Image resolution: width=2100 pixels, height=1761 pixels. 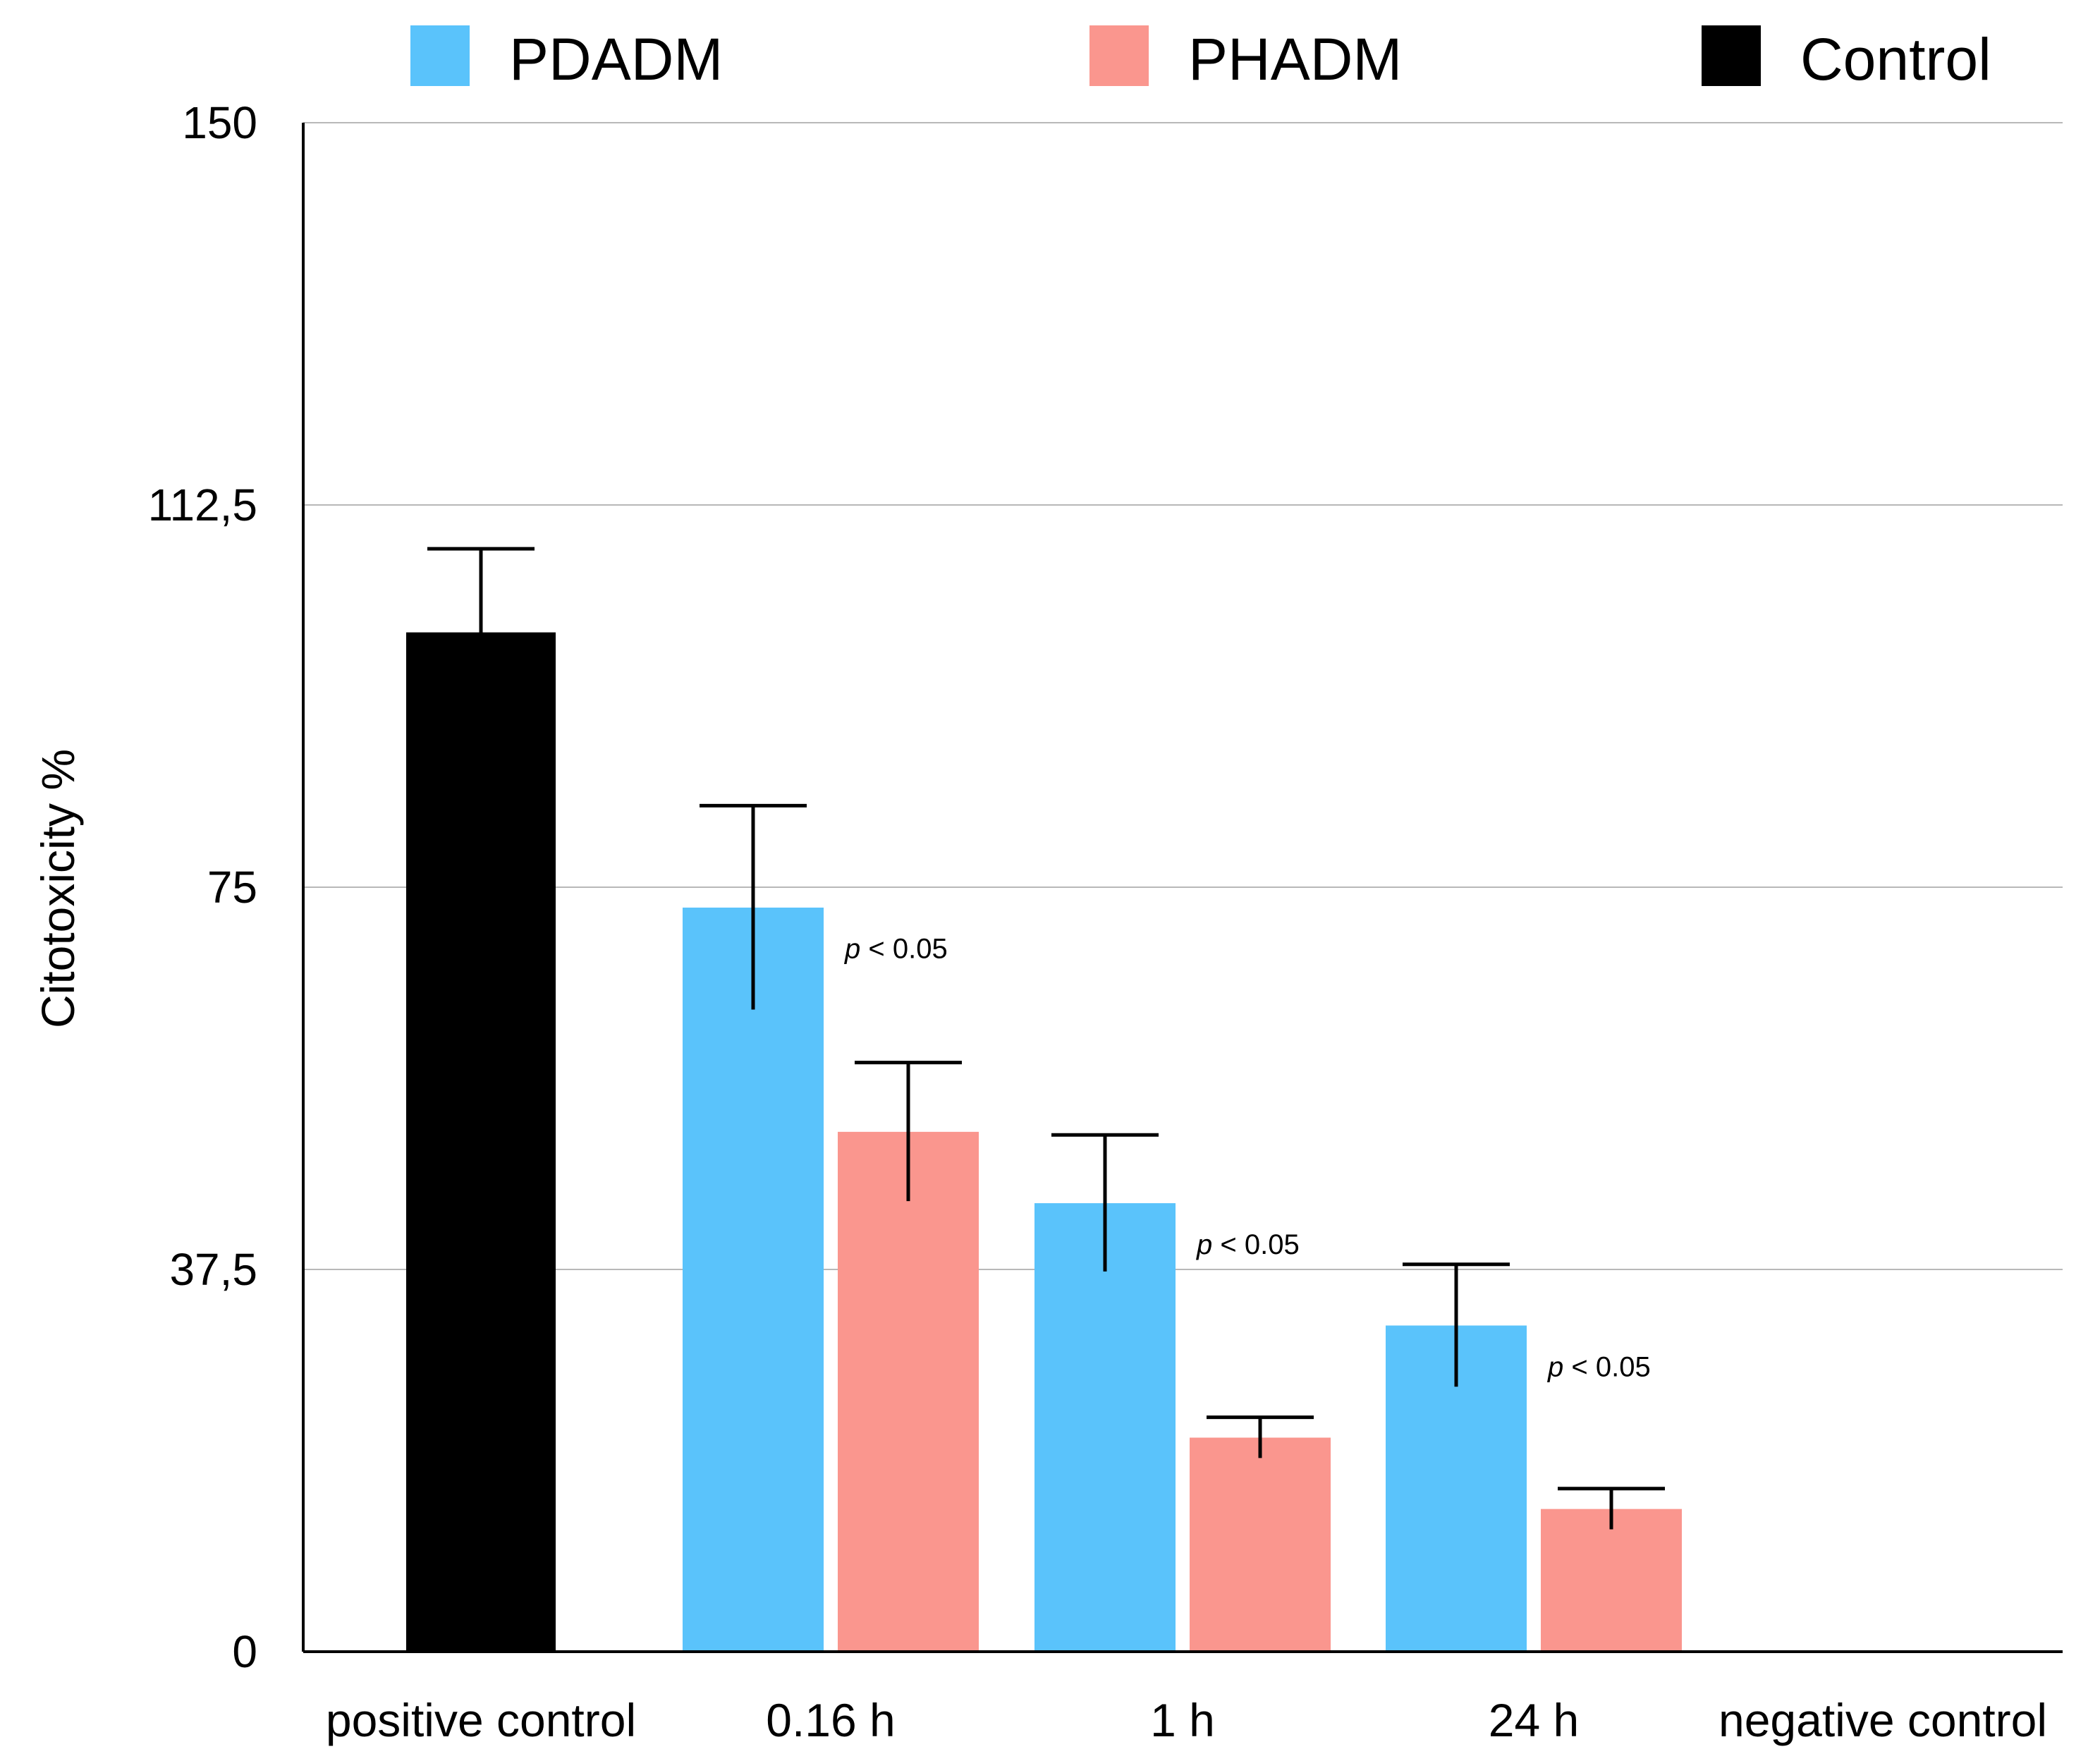 What do you see at coordinates (616, 59) in the screenshot?
I see `legend-label-pdadm: PDADM` at bounding box center [616, 59].